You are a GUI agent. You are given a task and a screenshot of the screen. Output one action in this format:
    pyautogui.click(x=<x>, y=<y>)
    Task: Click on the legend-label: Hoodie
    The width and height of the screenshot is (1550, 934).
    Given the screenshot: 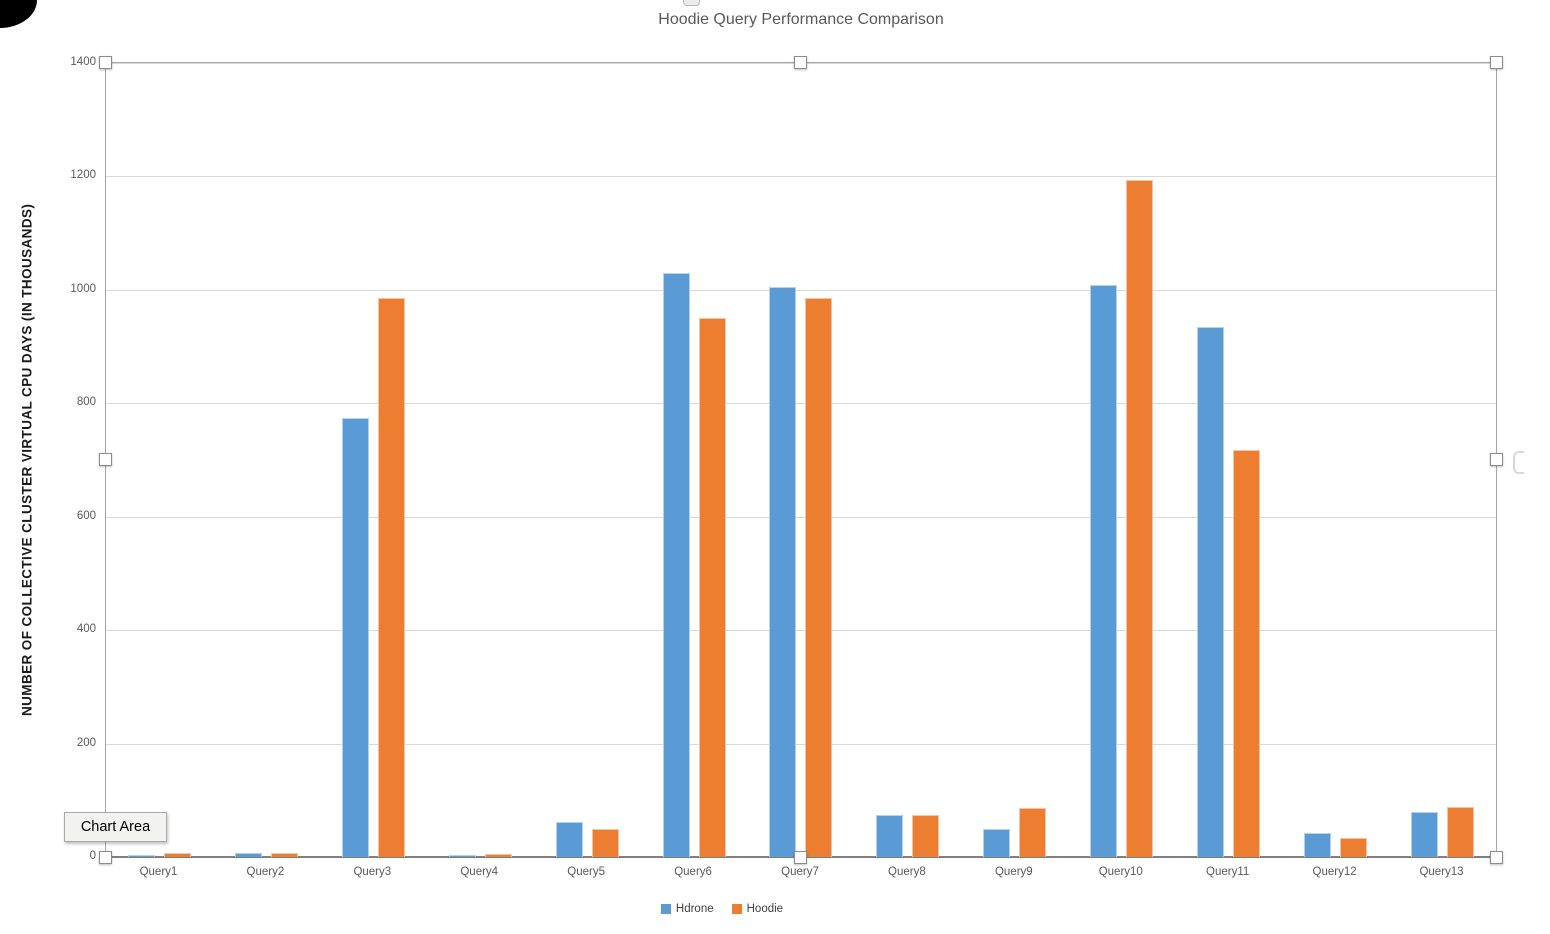 What is the action you would take?
    pyautogui.click(x=765, y=909)
    